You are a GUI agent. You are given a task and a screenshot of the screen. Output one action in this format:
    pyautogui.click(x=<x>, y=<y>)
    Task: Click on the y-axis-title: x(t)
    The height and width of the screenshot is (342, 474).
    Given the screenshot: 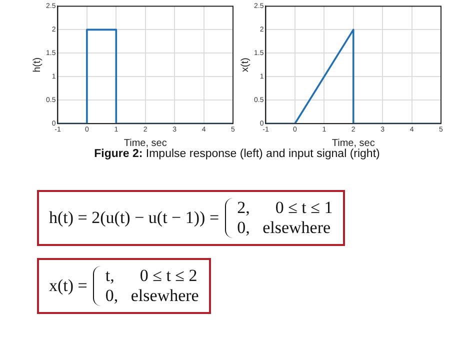 What is the action you would take?
    pyautogui.click(x=245, y=65)
    